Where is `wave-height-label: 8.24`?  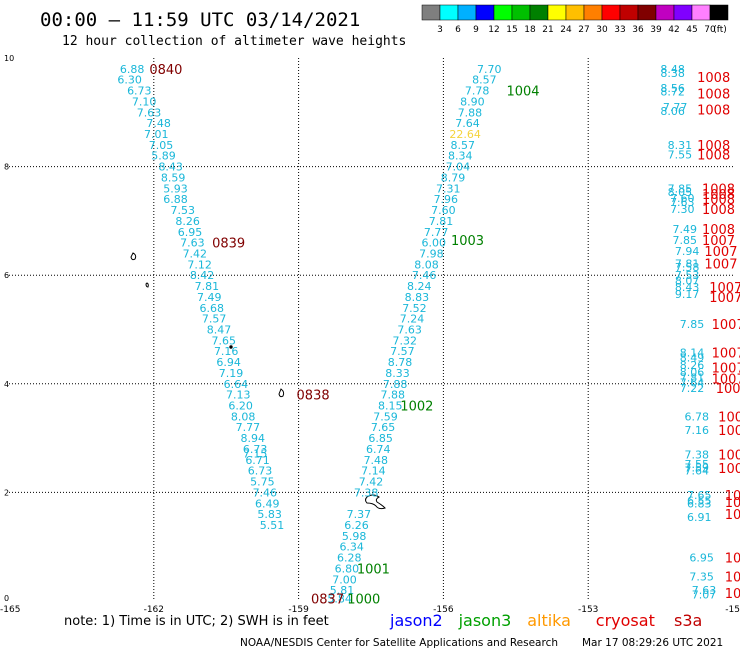
wave-height-label: 8.24 is located at coordinates (419, 286).